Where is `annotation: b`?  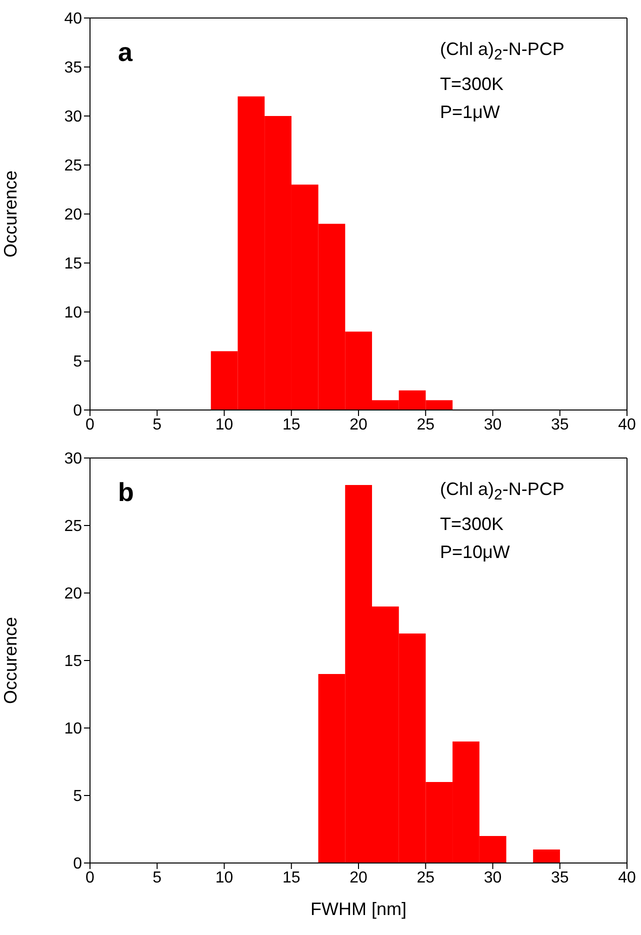
annotation: b is located at coordinates (126, 492).